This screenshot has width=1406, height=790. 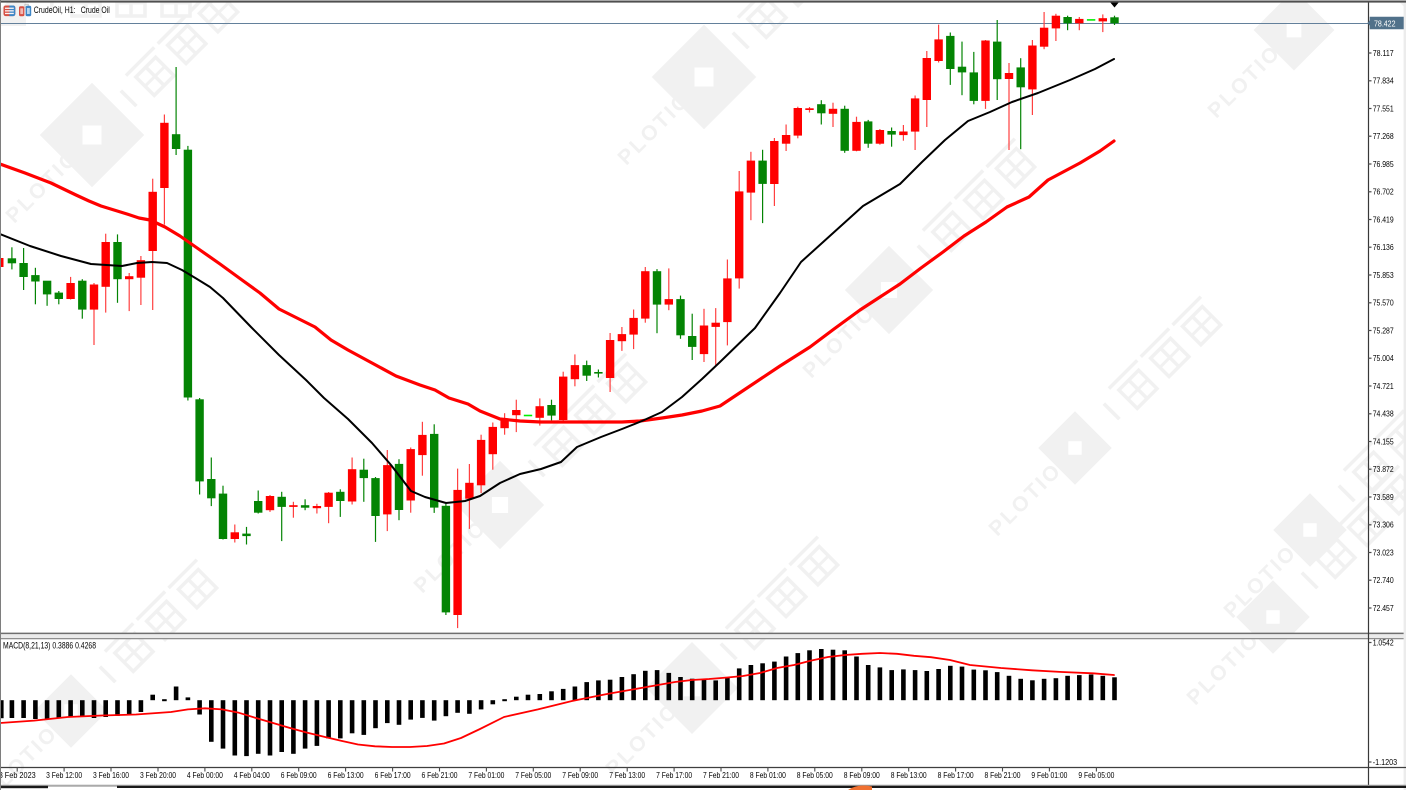 I want to click on svg-text: 76.136, so click(x=1383, y=247).